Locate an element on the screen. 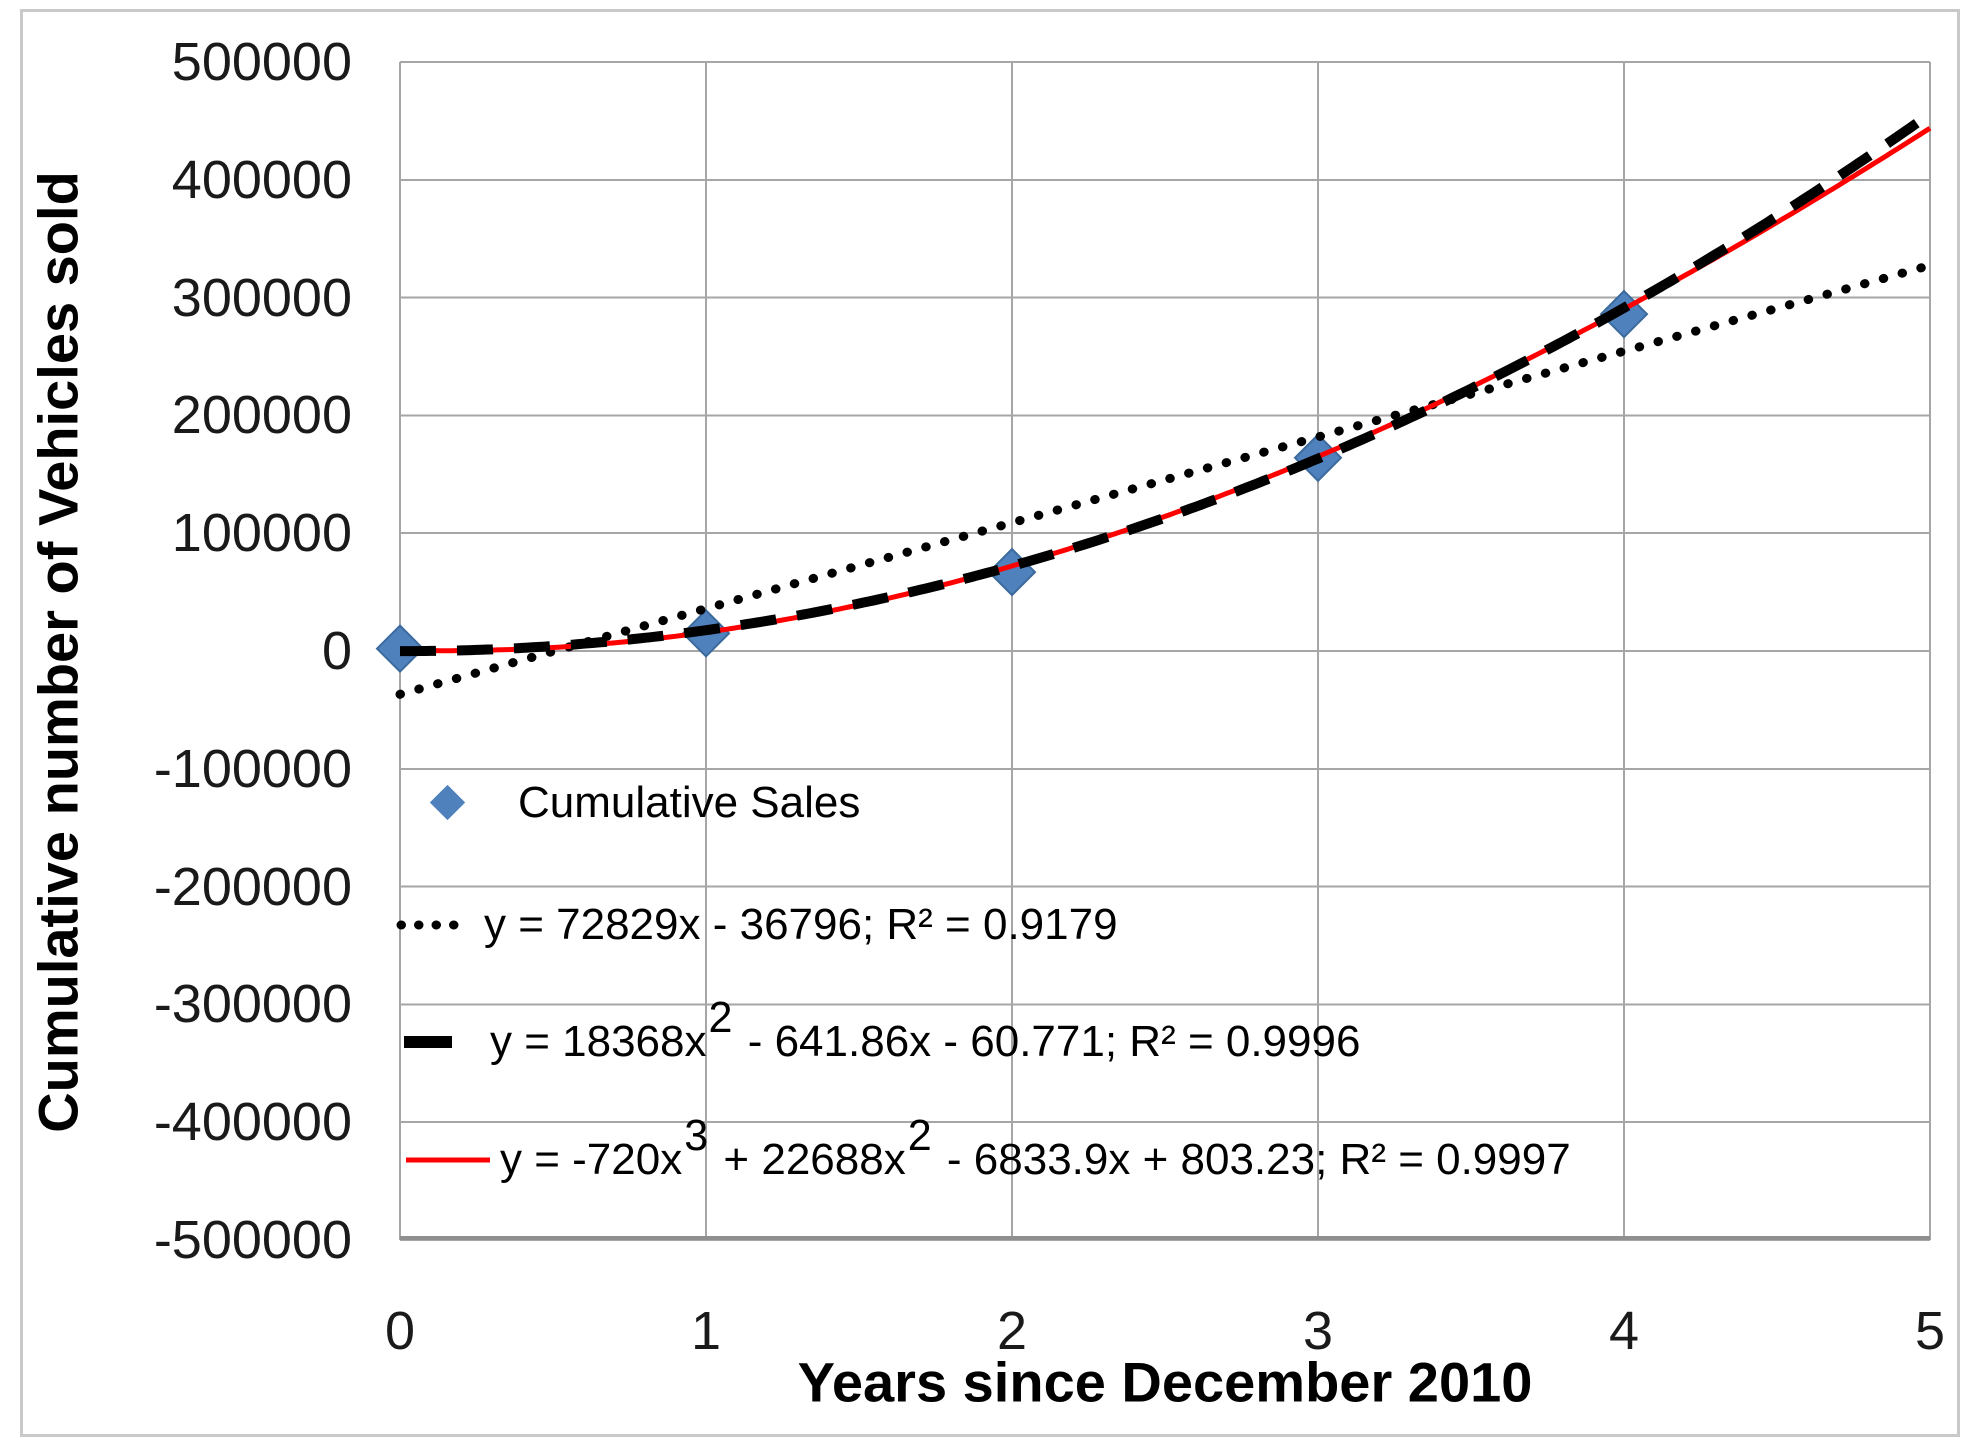 The width and height of the screenshot is (1980, 1446). y-tick-label: 500000 is located at coordinates (261, 62).